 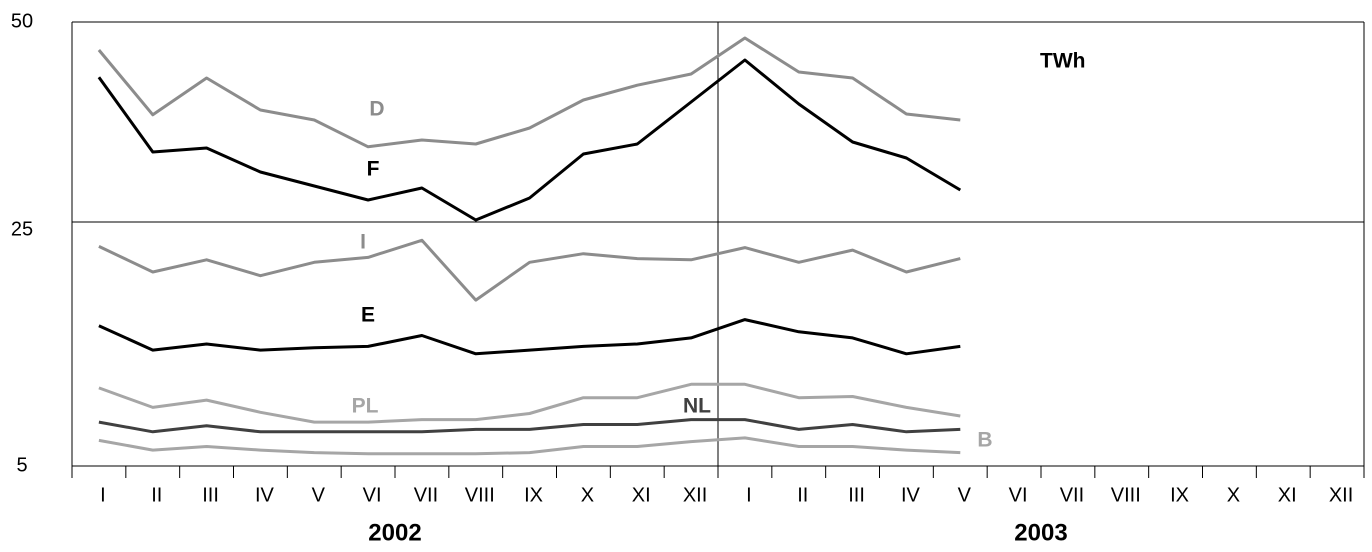 I want to click on series-label: I, so click(x=363, y=242).